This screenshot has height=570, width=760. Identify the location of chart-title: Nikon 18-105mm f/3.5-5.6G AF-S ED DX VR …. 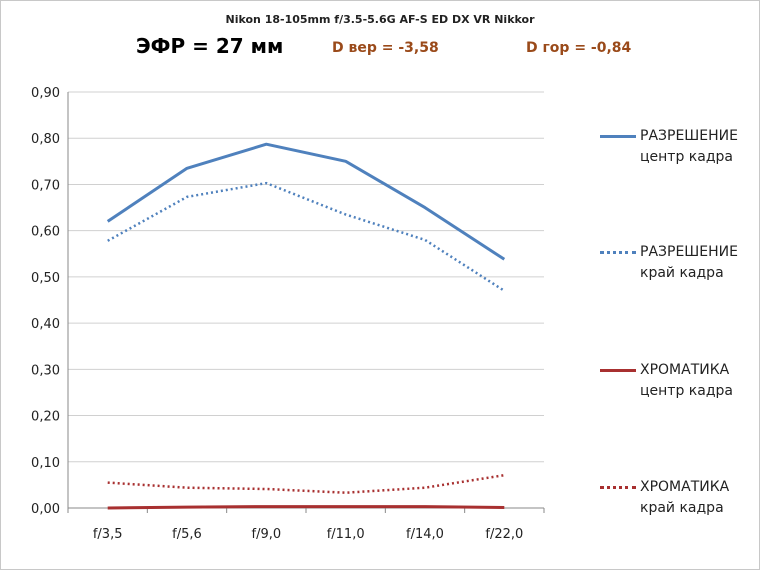
(380, 19).